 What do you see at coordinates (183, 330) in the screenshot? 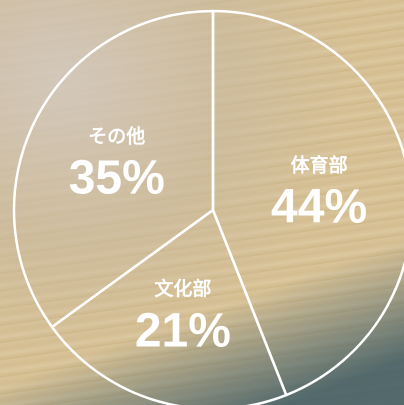
I see `slice-value-label: 21%` at bounding box center [183, 330].